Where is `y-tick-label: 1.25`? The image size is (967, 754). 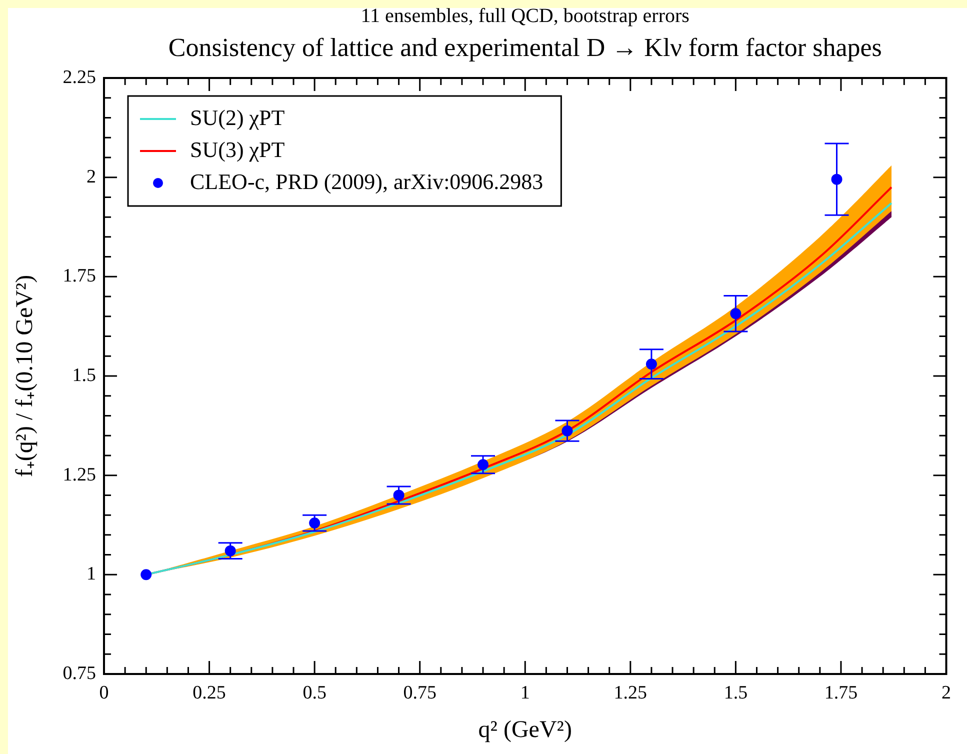
y-tick-label: 1.25 is located at coordinates (79, 475).